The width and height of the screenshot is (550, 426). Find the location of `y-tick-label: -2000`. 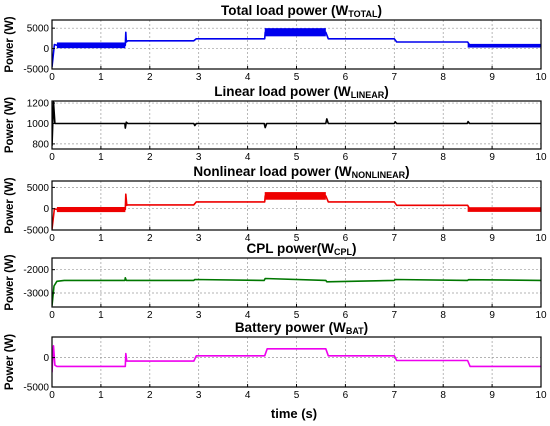

y-tick-label: -2000 is located at coordinates (36, 270).